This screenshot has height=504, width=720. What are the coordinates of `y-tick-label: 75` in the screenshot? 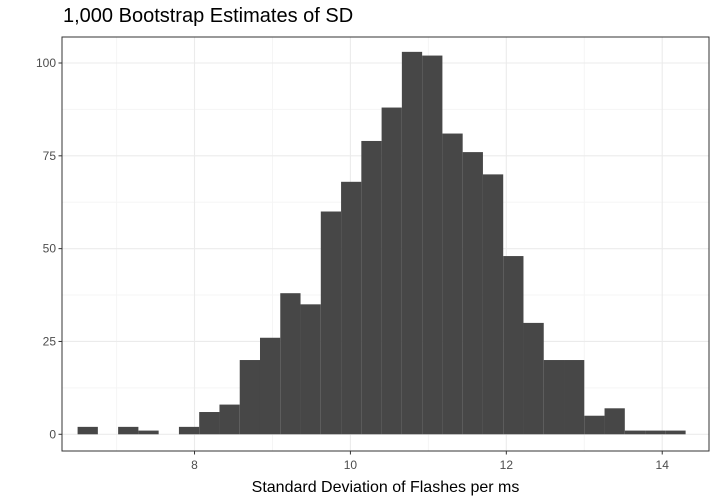 It's located at (50, 156).